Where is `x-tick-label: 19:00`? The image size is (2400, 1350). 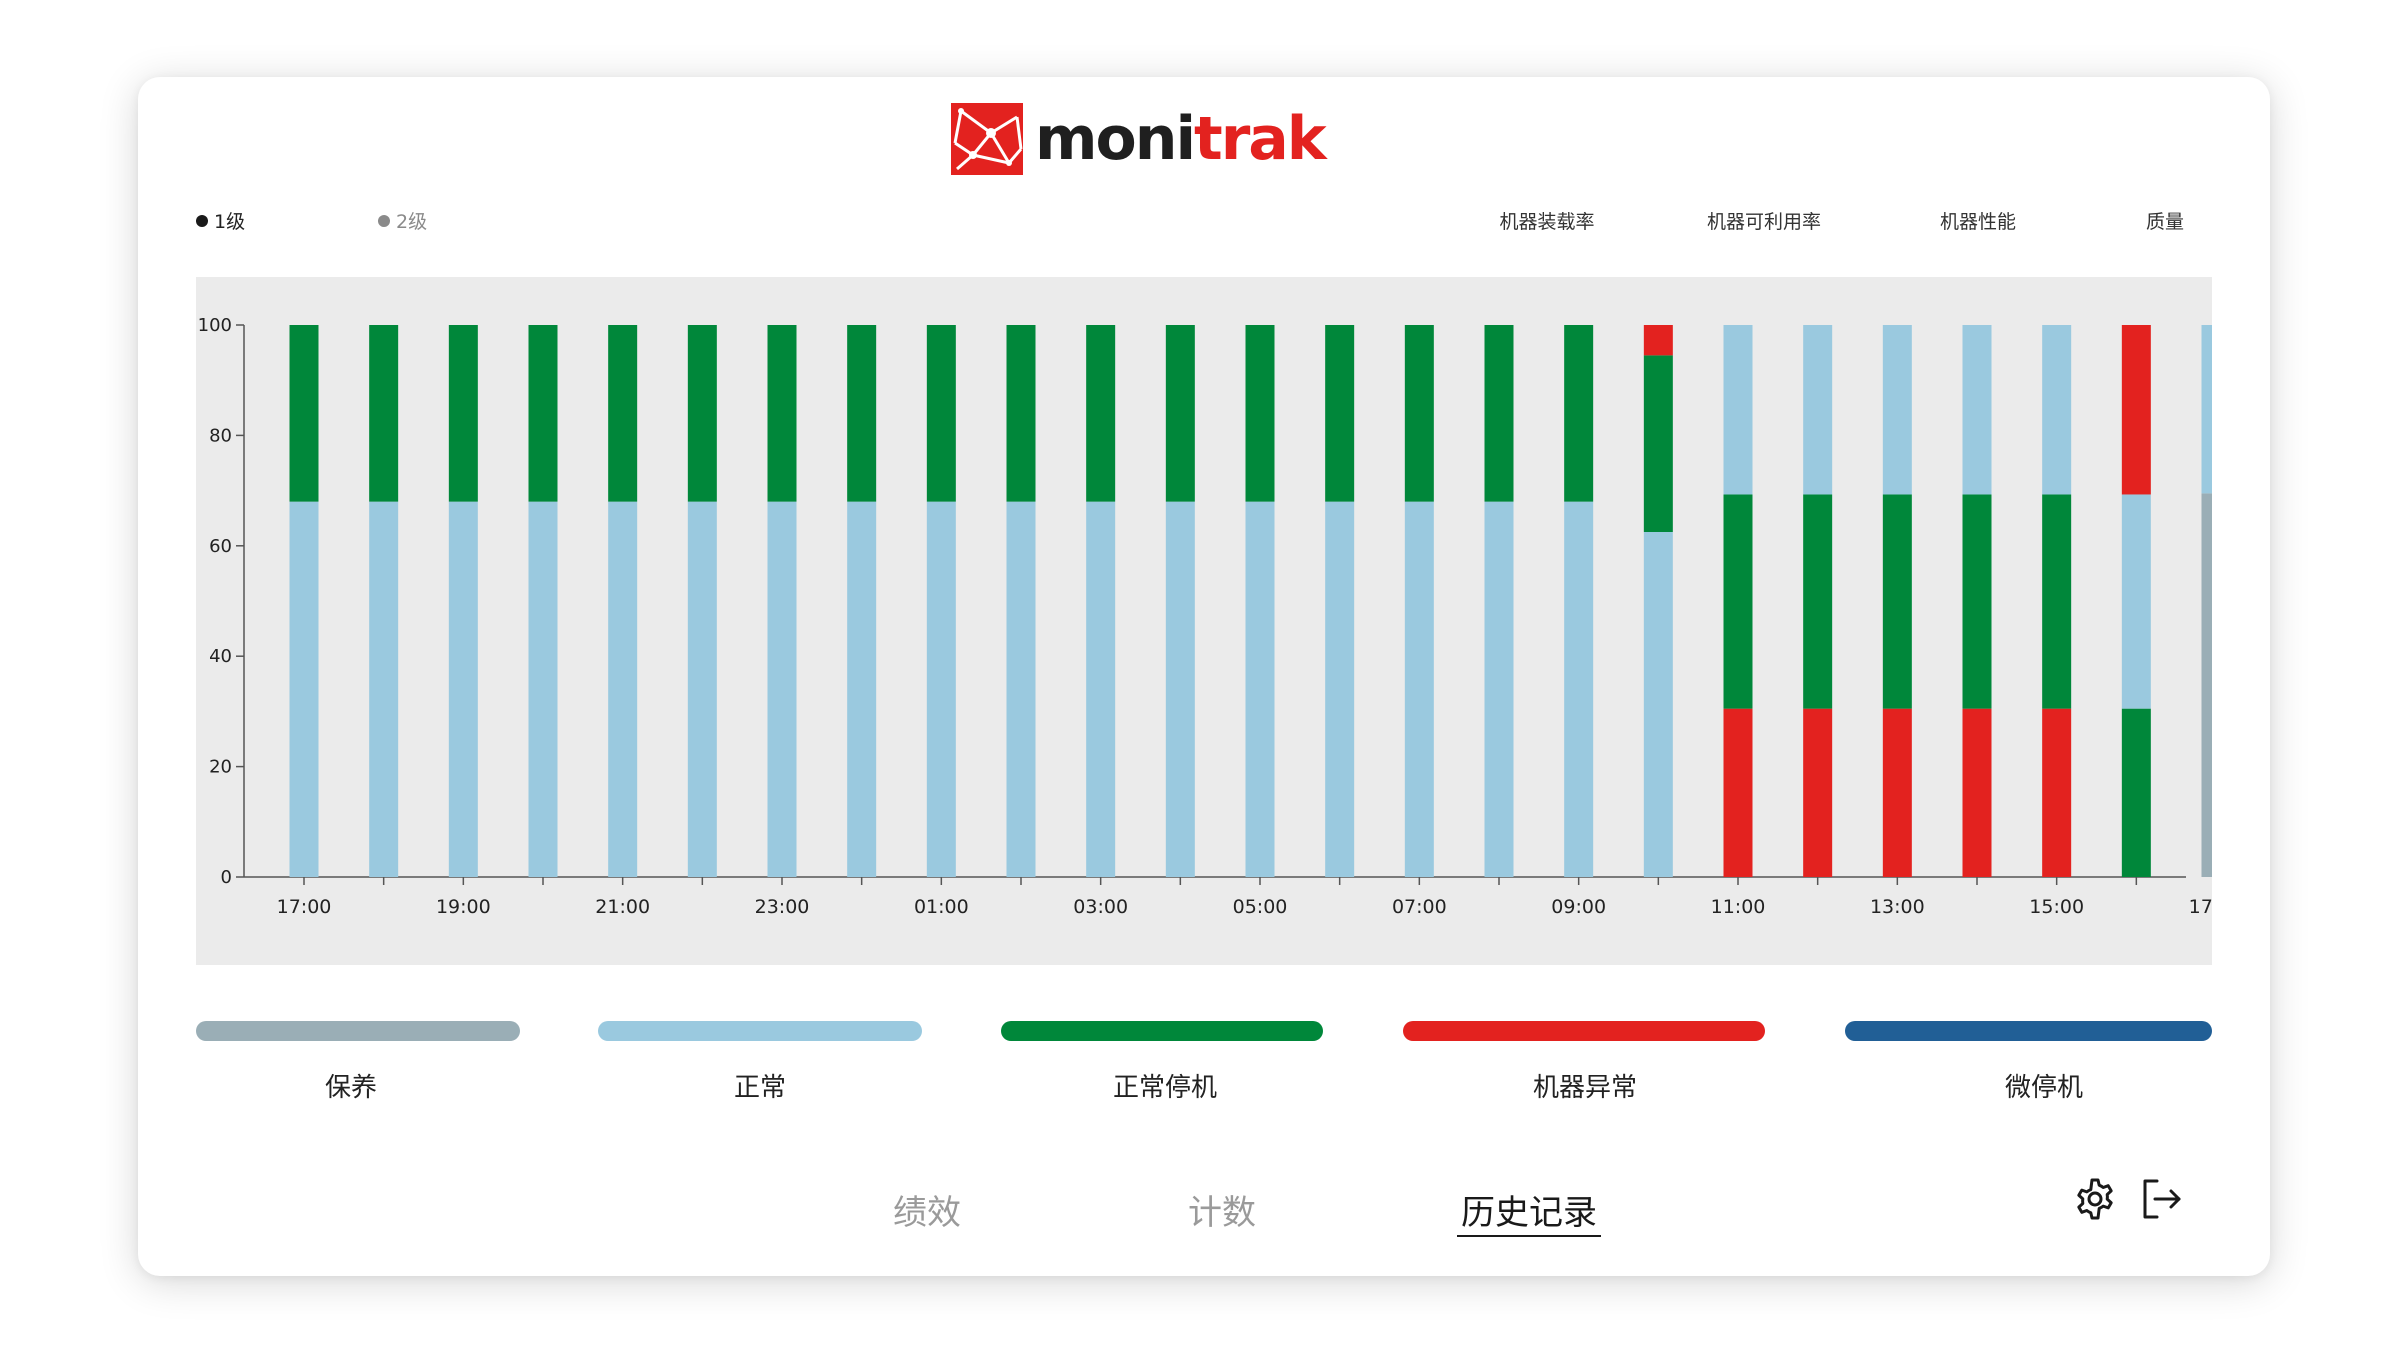
x-tick-label: 19:00 is located at coordinates (463, 907).